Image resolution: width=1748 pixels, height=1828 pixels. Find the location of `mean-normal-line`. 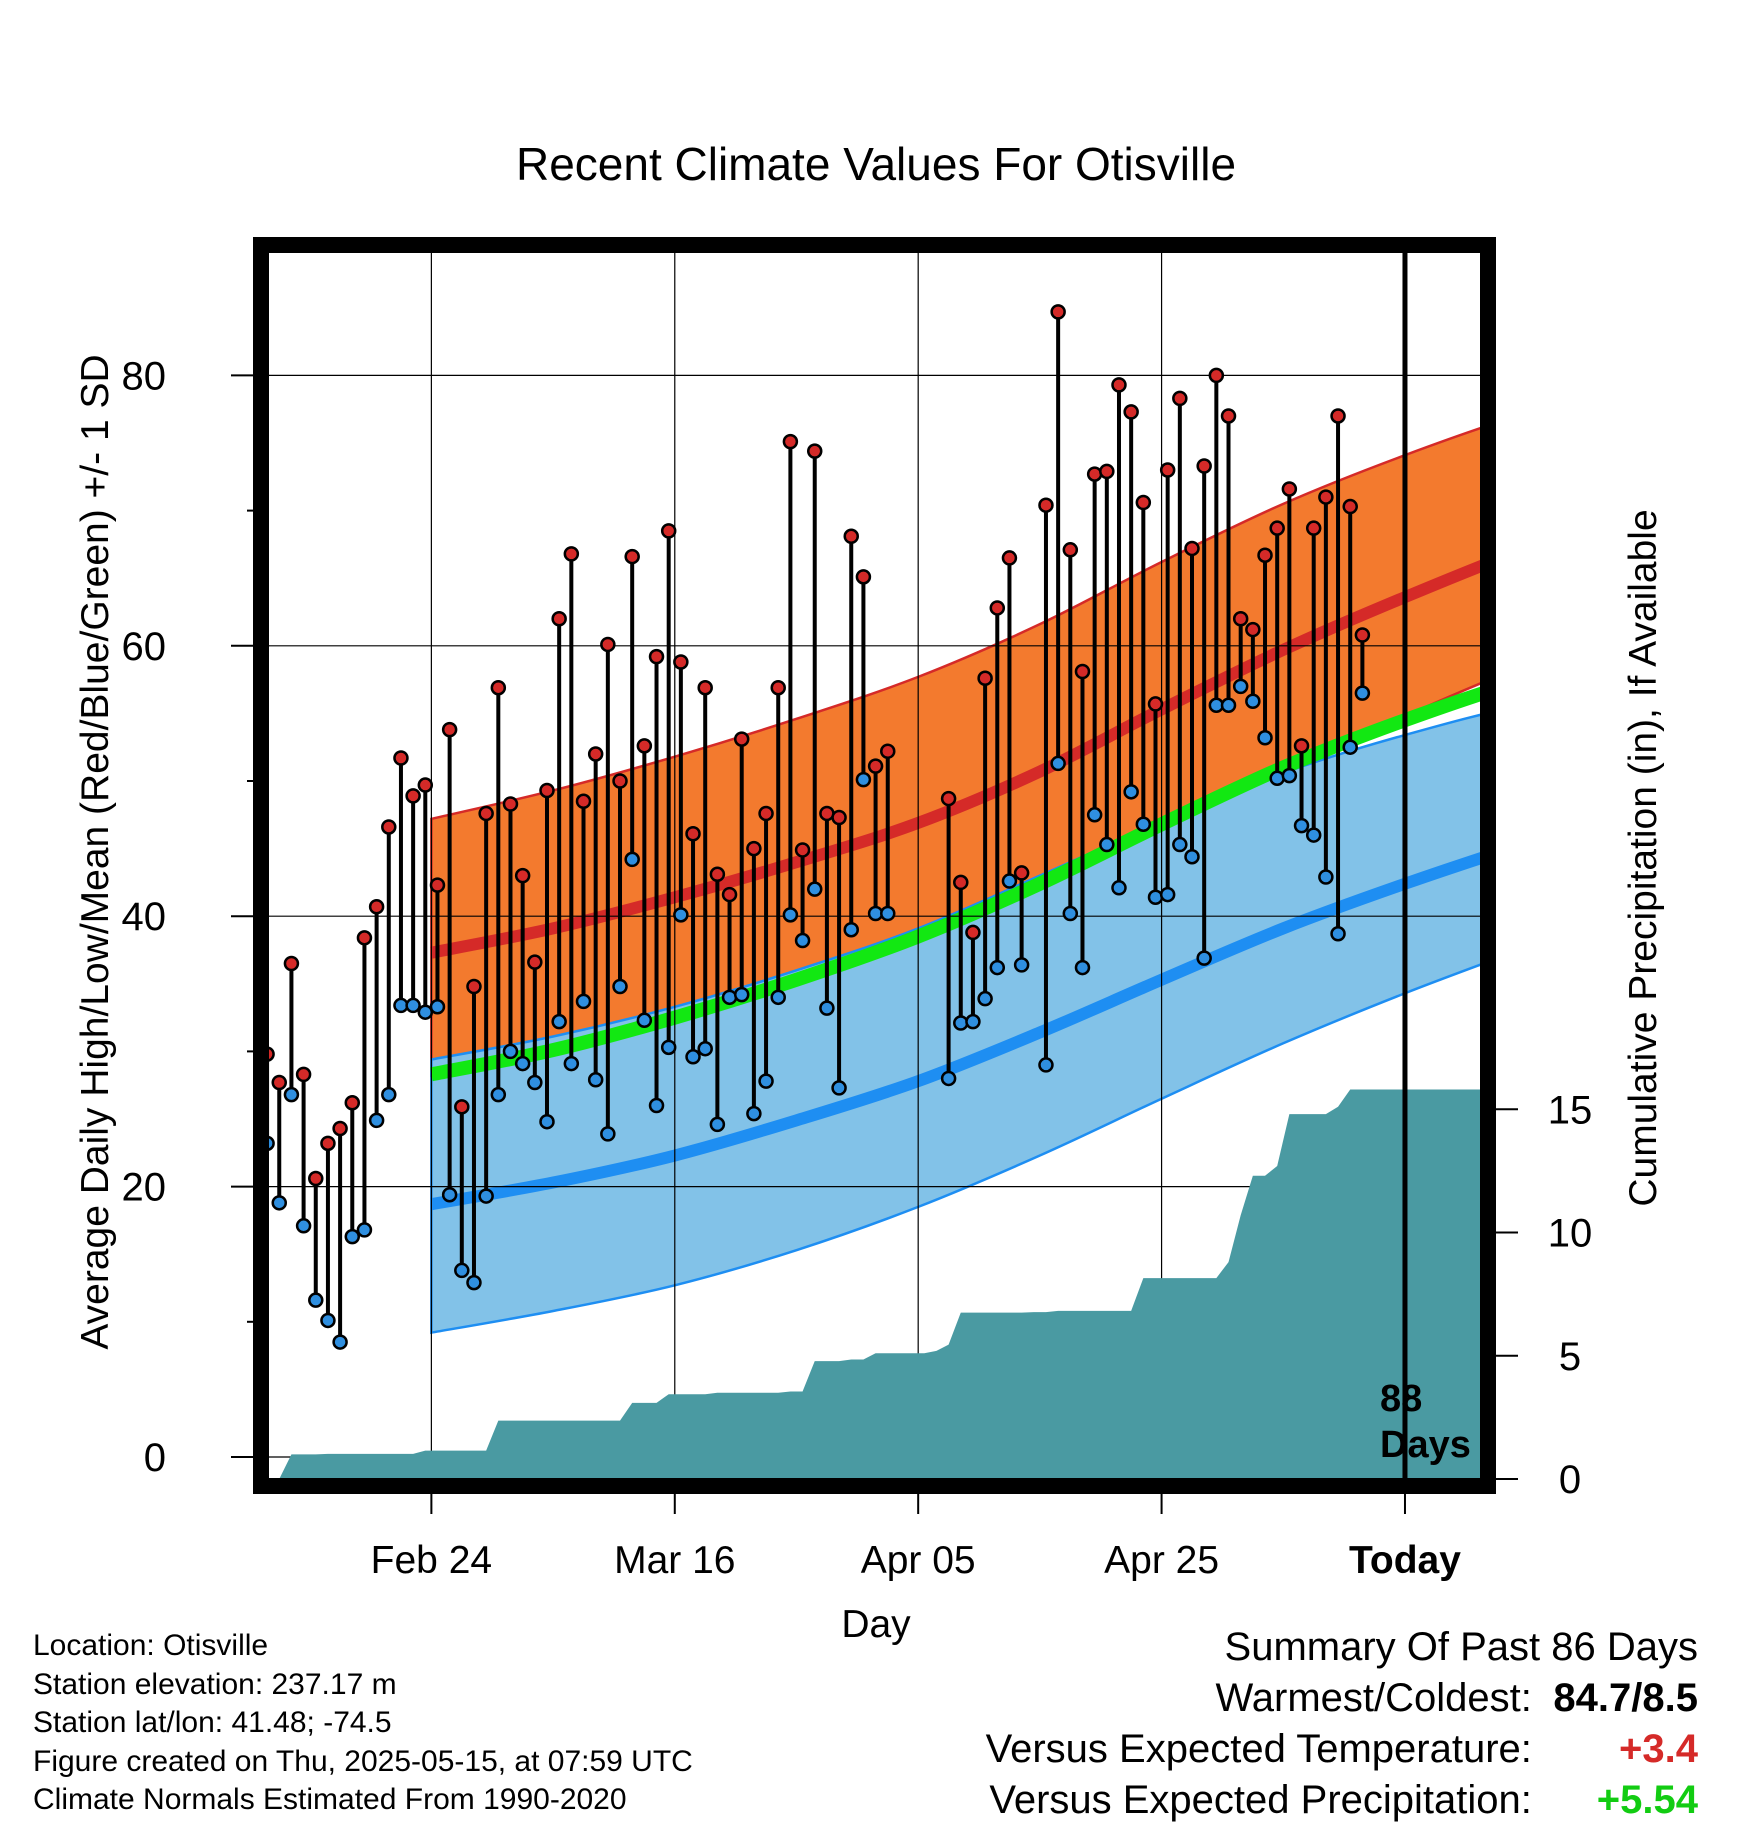

mean-normal-line is located at coordinates (959, 883).